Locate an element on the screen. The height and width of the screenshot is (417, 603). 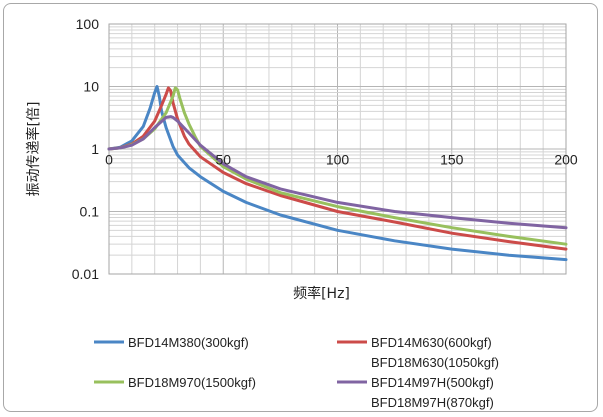
legend-label: BFD14M630(600kgf) is located at coordinates (431, 342).